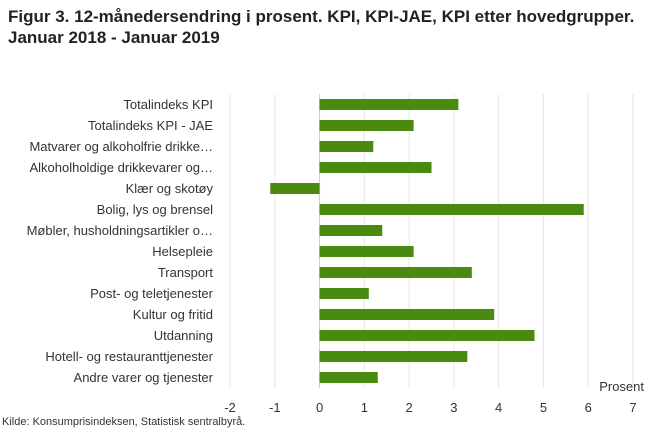 Image resolution: width=654 pixels, height=436 pixels. What do you see at coordinates (183, 335) in the screenshot?
I see `category-label: Utdanning` at bounding box center [183, 335].